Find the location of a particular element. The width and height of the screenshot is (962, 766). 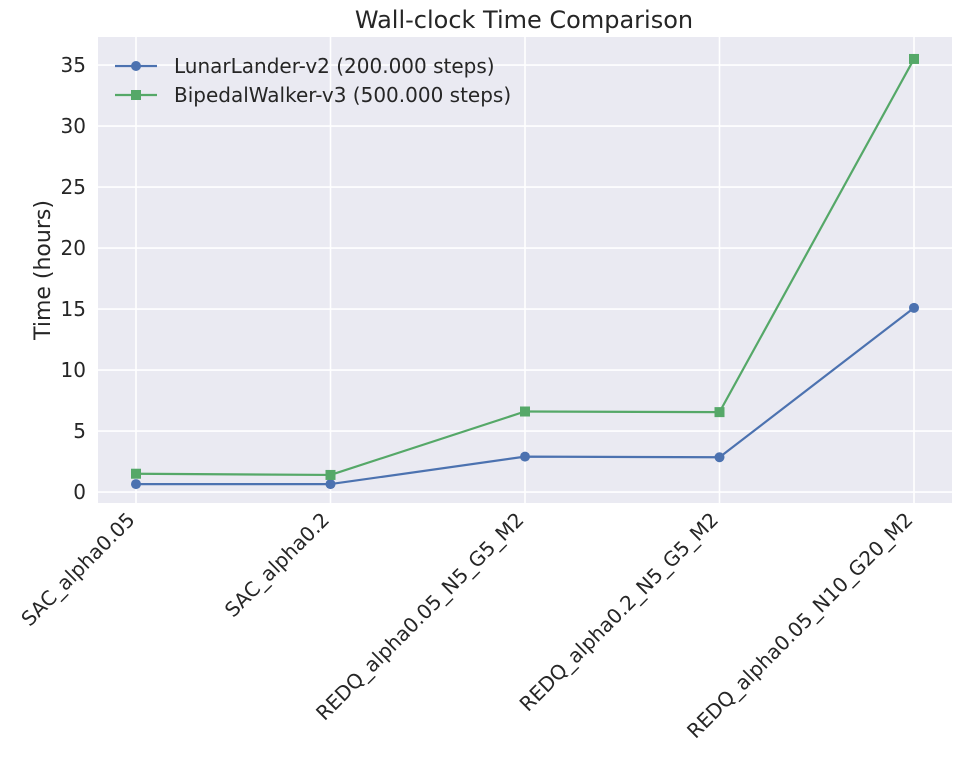

chart-title: Wall-clock Time Comparison is located at coordinates (524, 20).